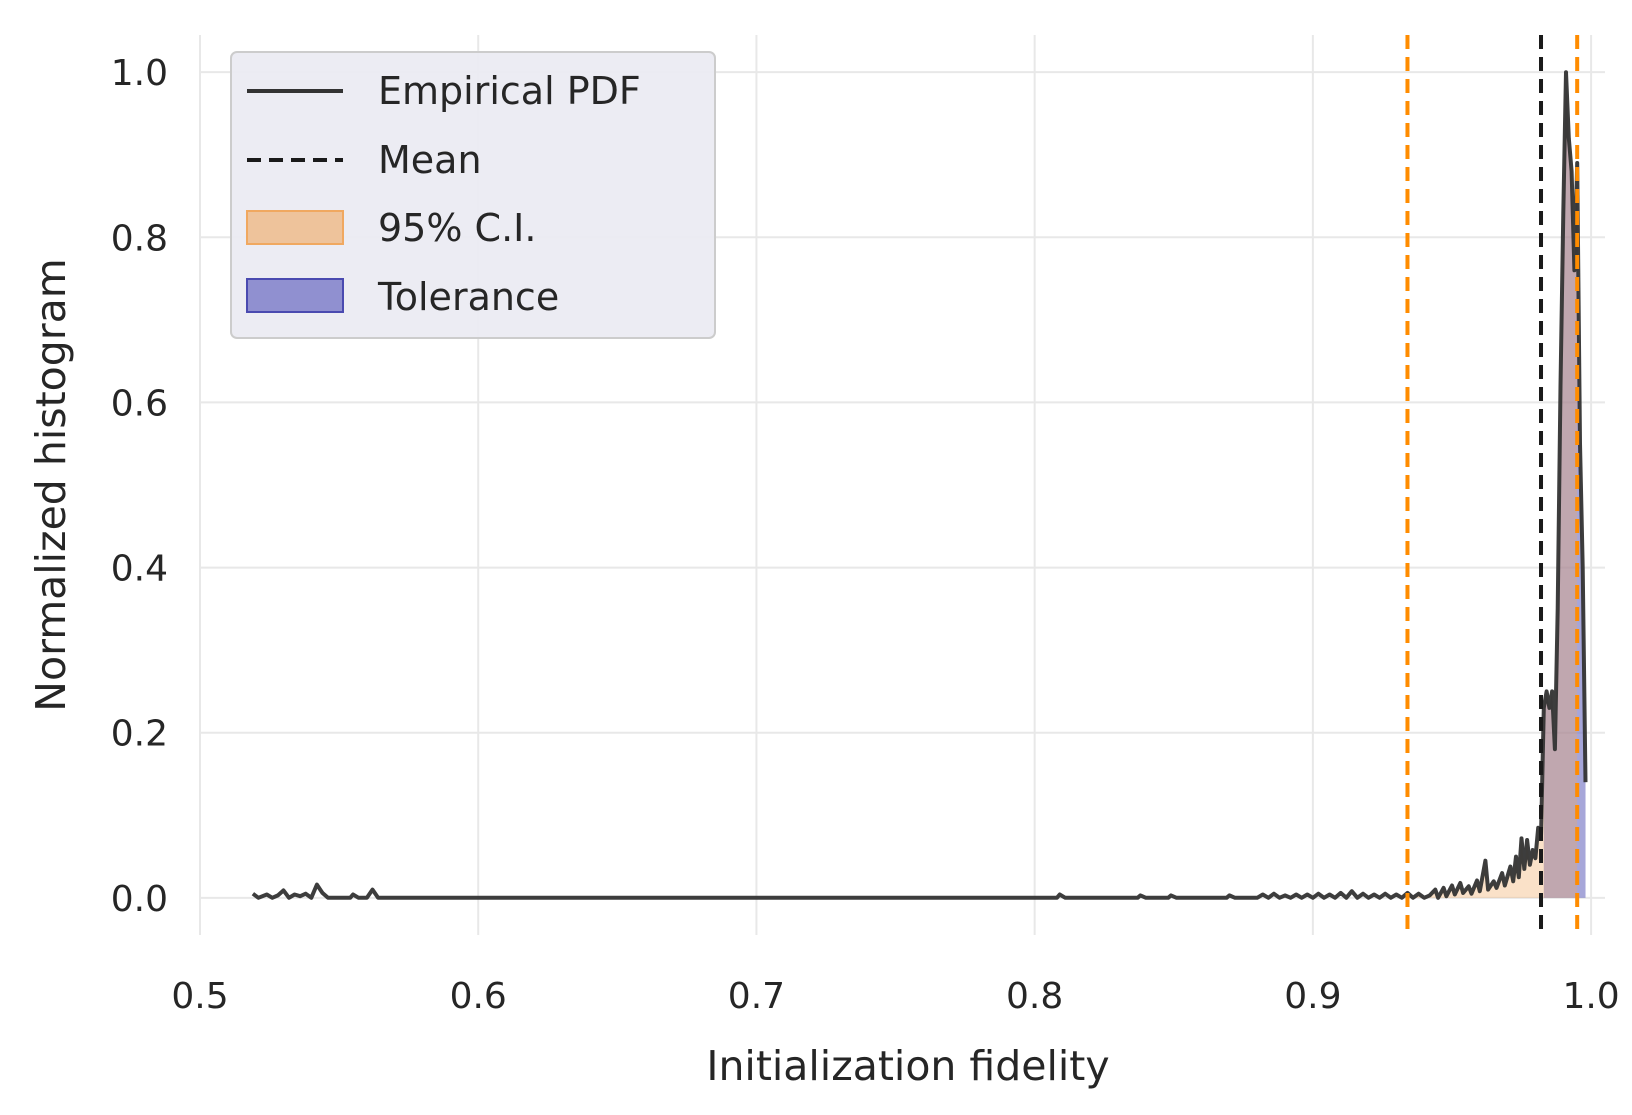  What do you see at coordinates (478, 996) in the screenshot?
I see `x-tick-label: 0.6` at bounding box center [478, 996].